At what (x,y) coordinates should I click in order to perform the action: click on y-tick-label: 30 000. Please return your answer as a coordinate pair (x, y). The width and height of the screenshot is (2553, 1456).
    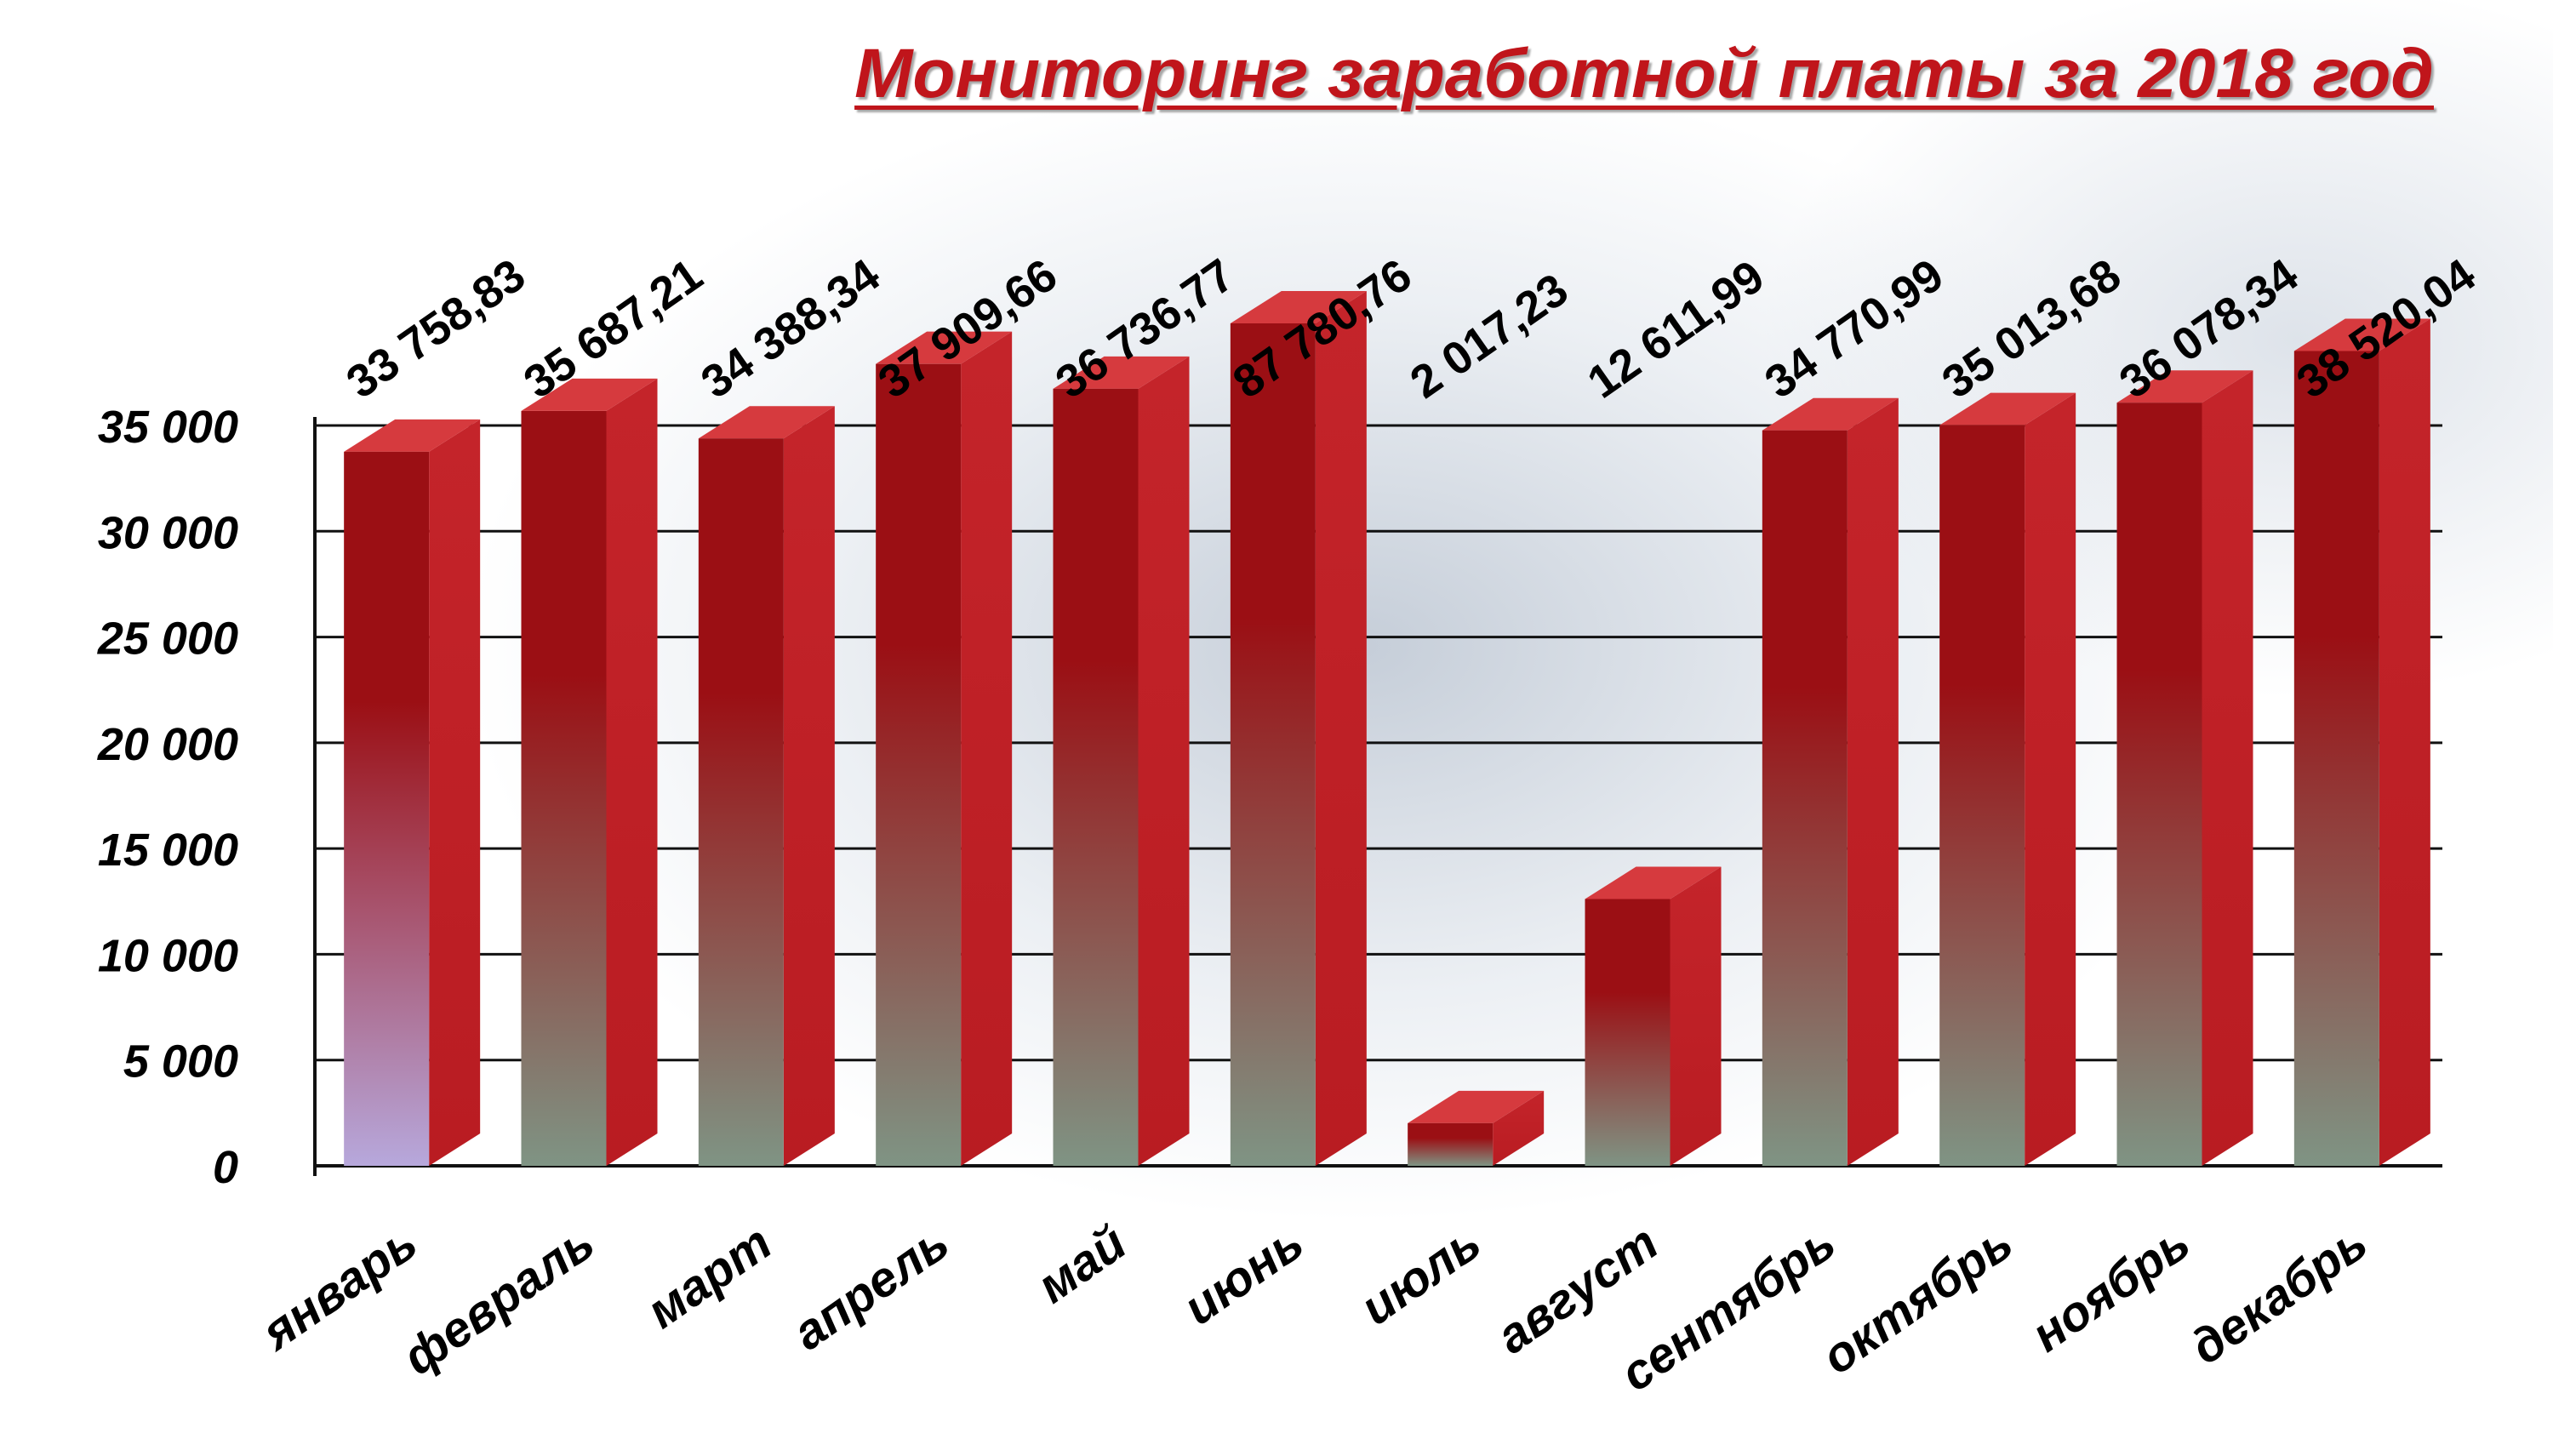
    Looking at the image, I should click on (168, 533).